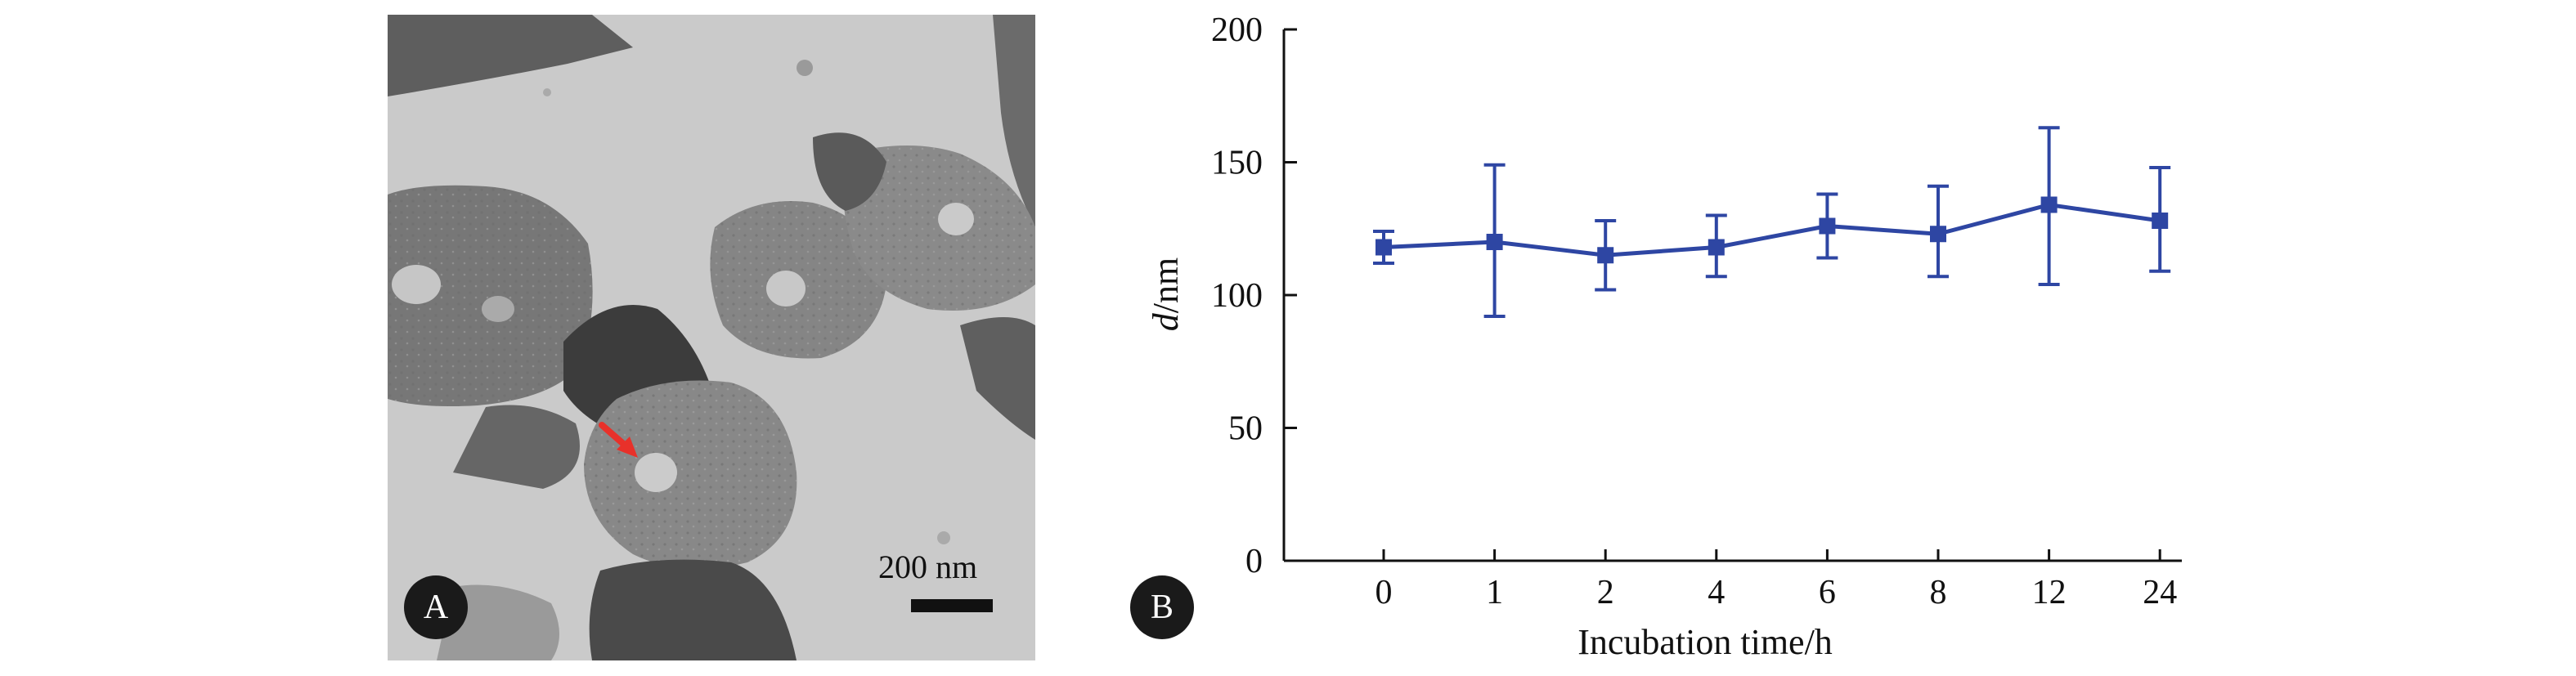  Describe the element at coordinates (1166, 321) in the screenshot. I see `y-axis-label-symbol: d` at that location.